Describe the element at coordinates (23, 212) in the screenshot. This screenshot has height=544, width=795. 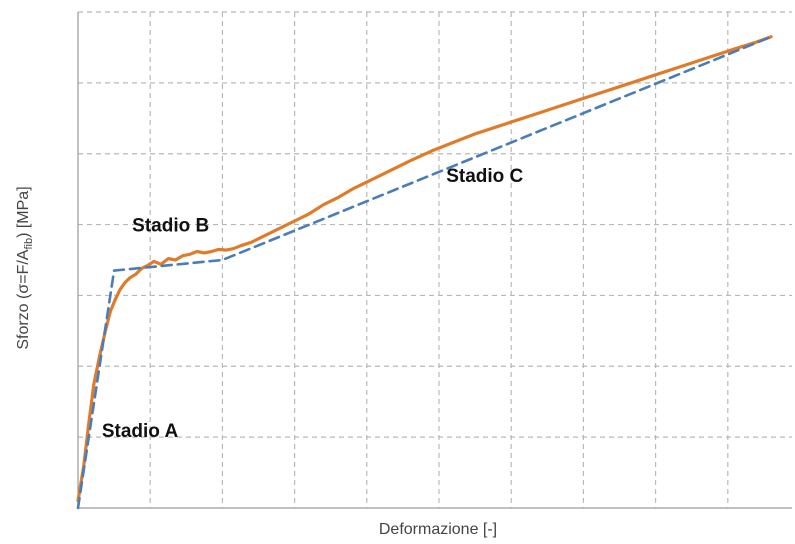
I see `y-axis-title-suffix: ) [MPa]` at that location.